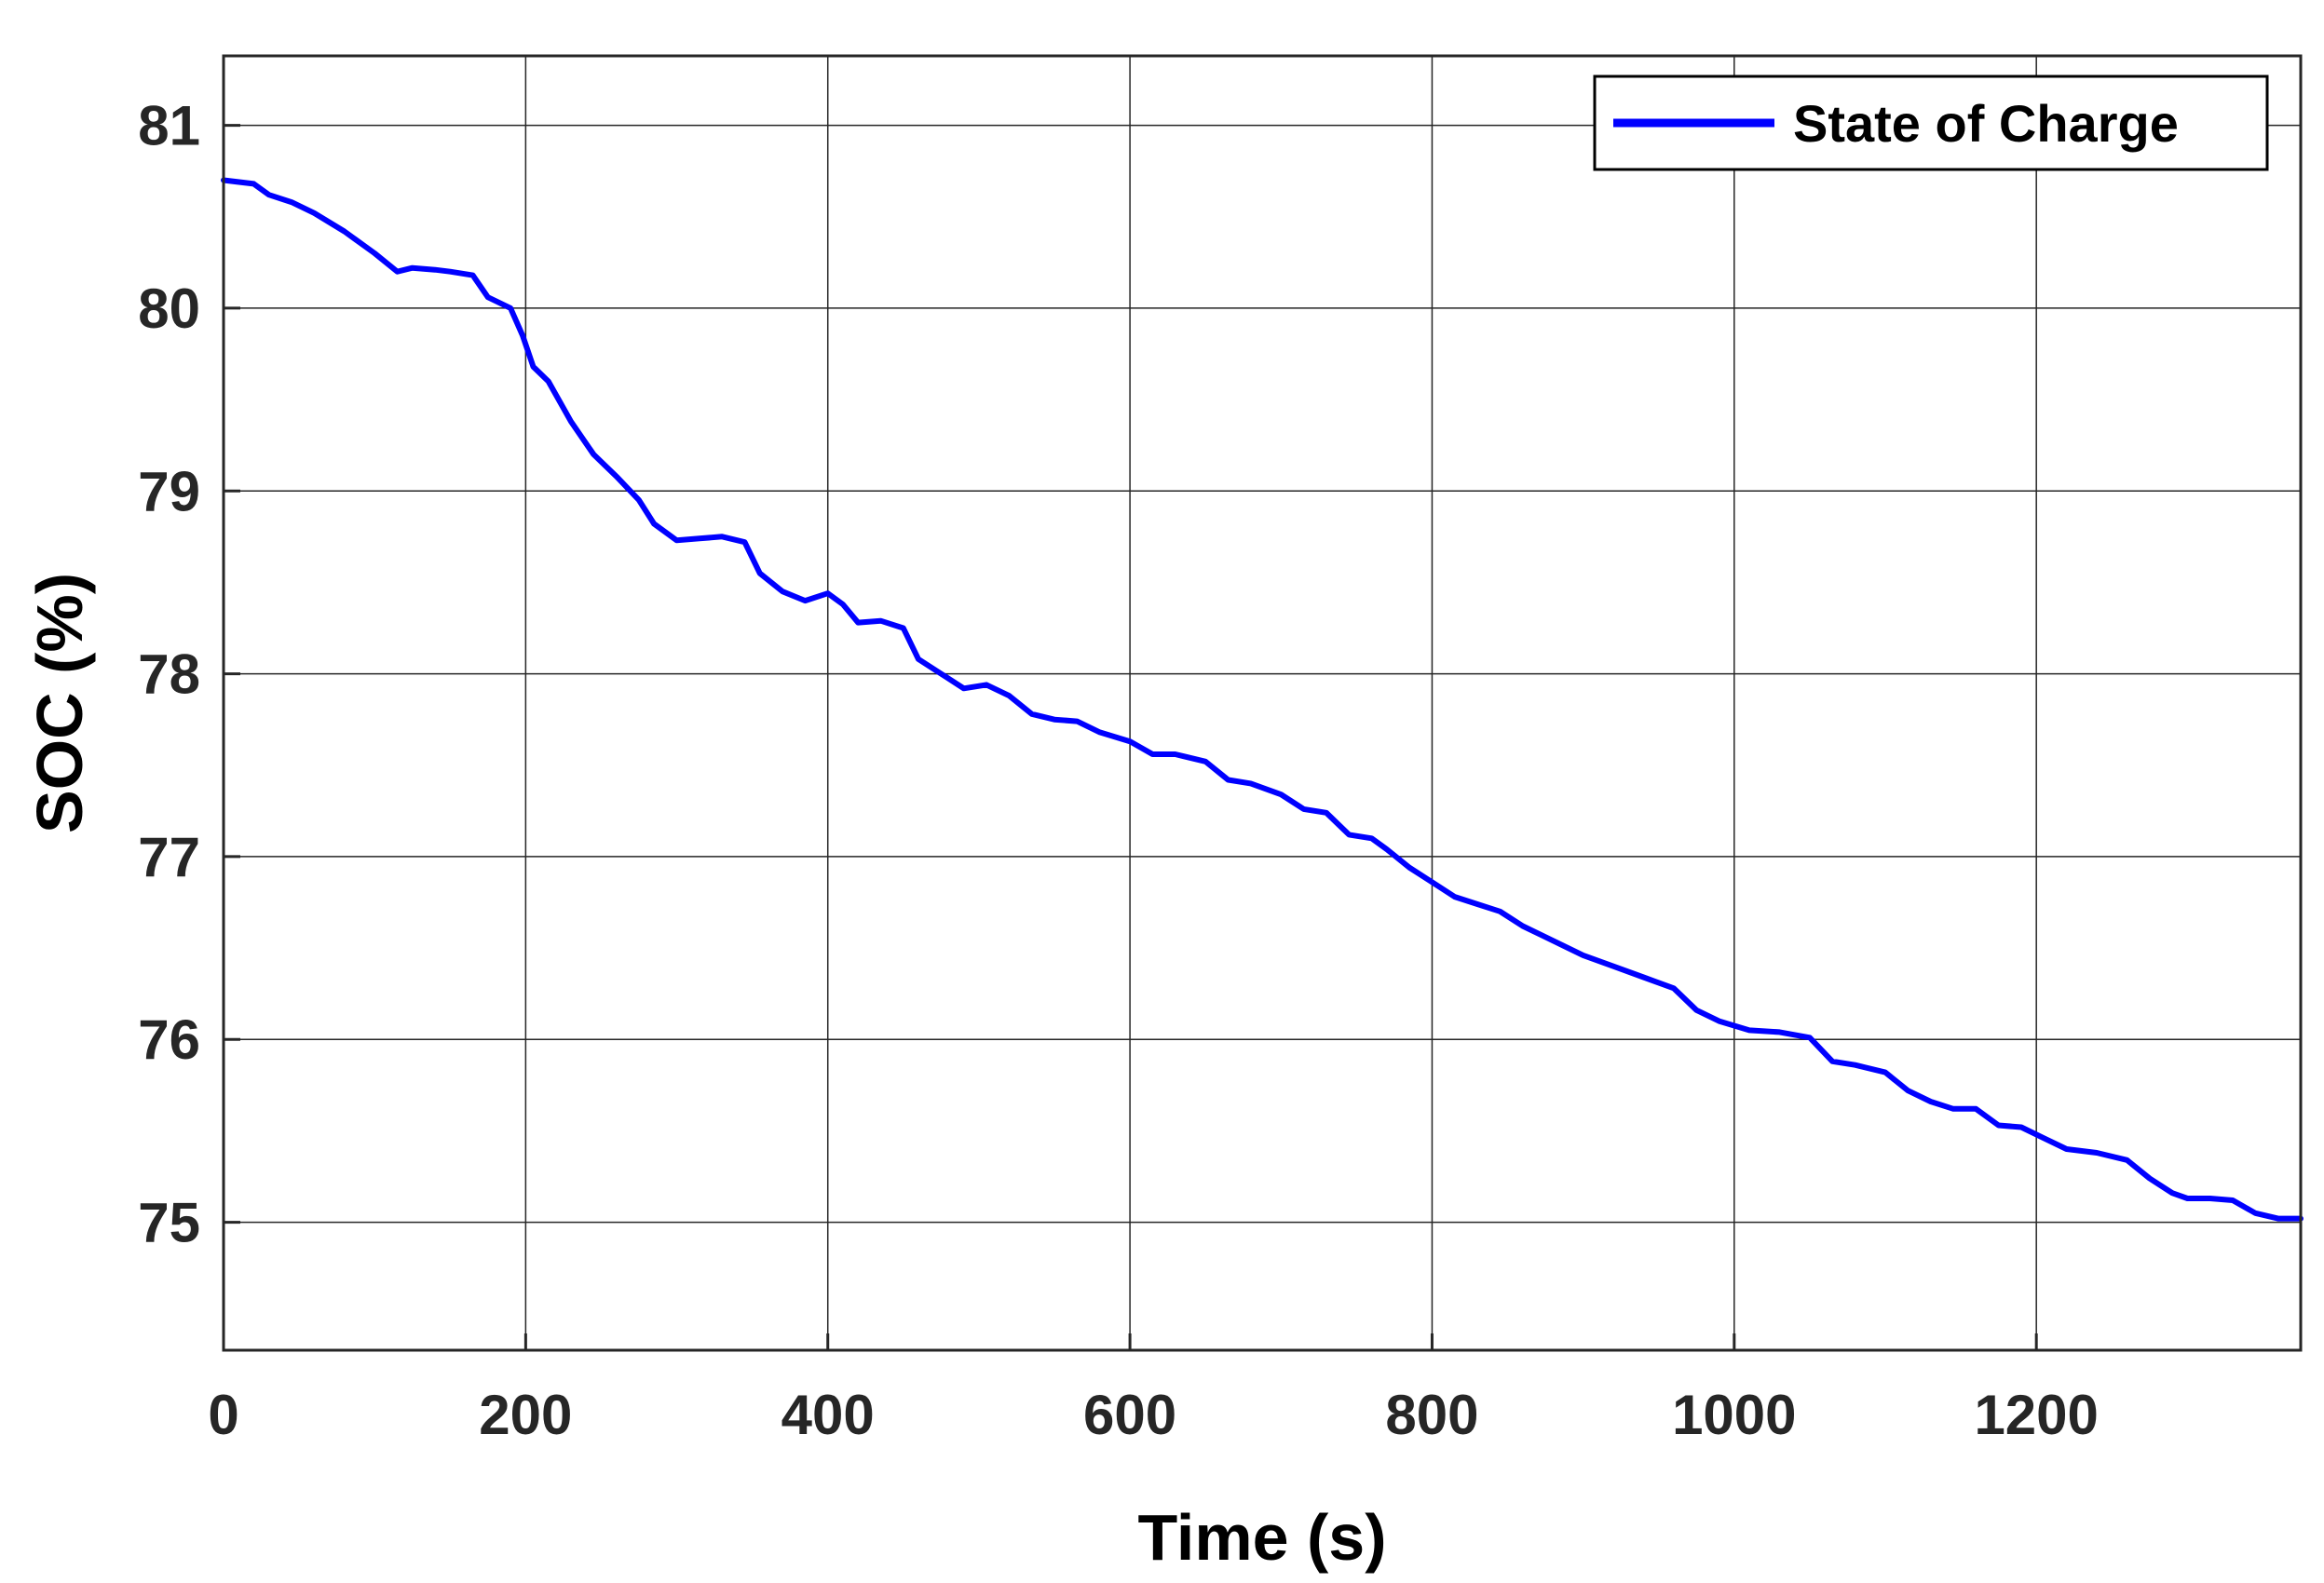 This screenshot has height=1583, width=2324. What do you see at coordinates (1986, 123) in the screenshot?
I see `legend-label: State of Charge` at bounding box center [1986, 123].